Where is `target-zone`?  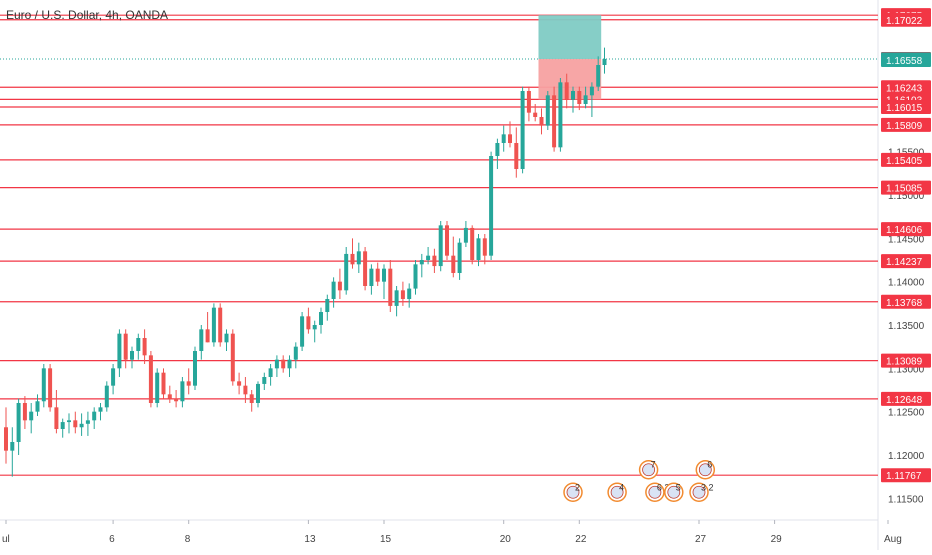
target-zone is located at coordinates (570, 37).